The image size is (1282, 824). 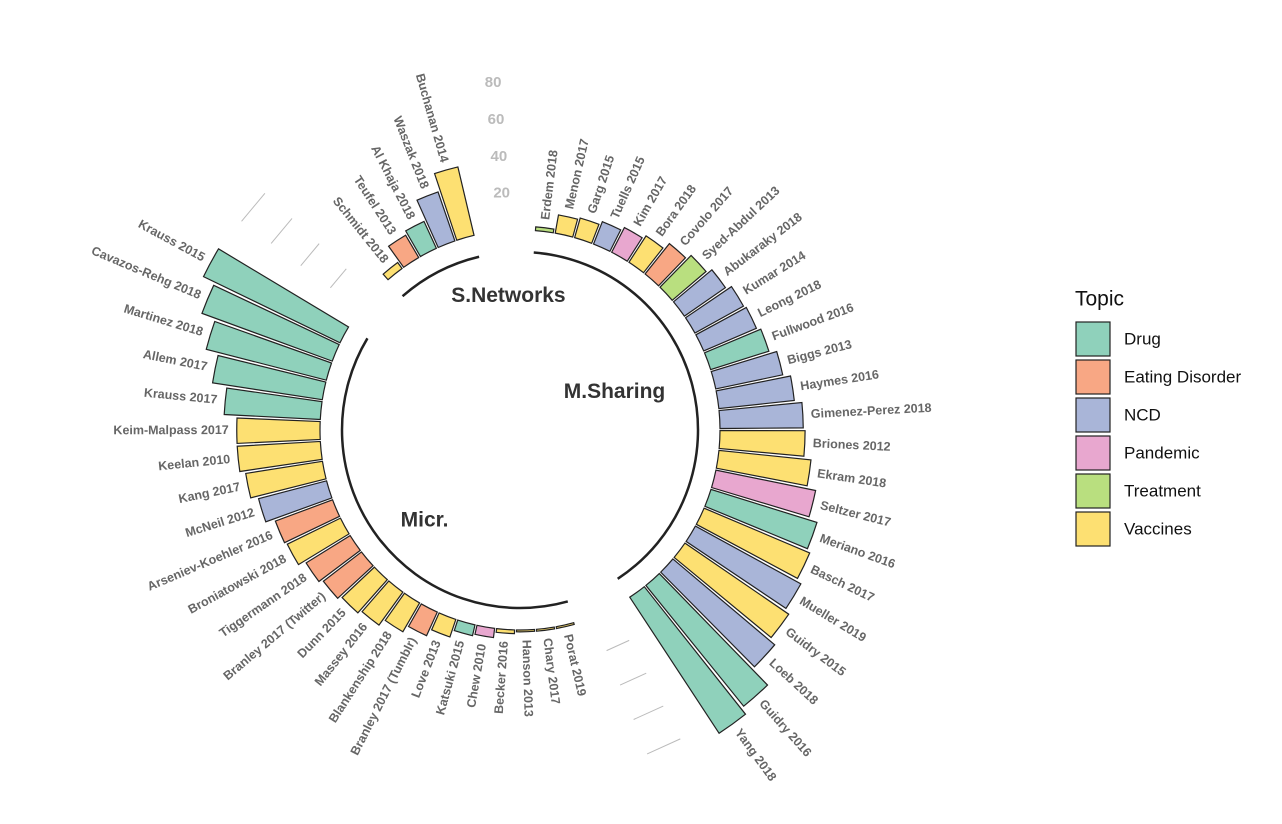 What do you see at coordinates (163, 320) in the screenshot?
I see `bar-label: Martinez 2018` at bounding box center [163, 320].